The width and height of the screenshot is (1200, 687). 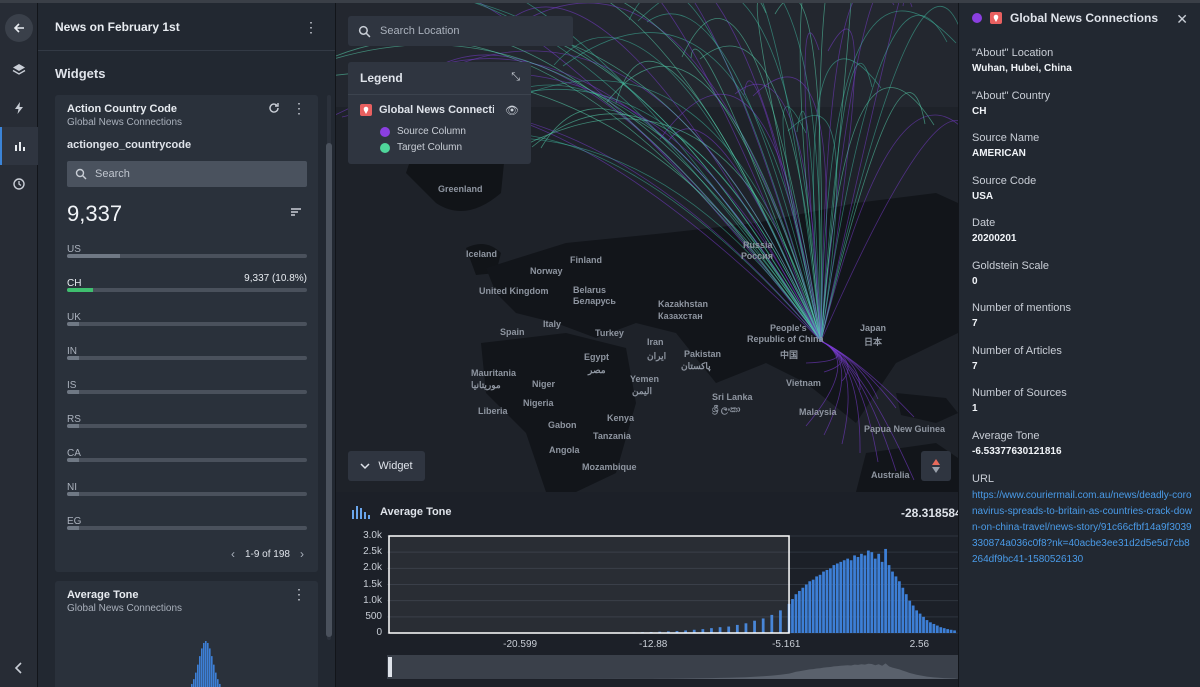 I want to click on category-item: RS, so click(x=187, y=418).